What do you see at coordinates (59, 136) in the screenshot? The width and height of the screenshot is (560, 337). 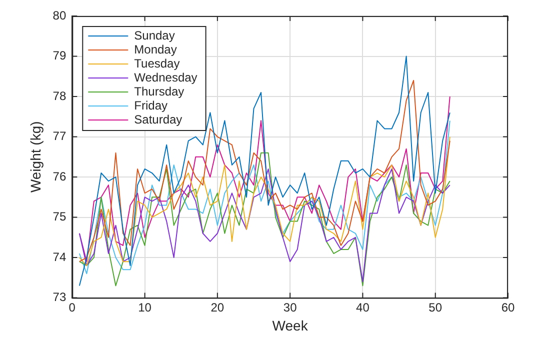 I see `y-tick-label: 77` at bounding box center [59, 136].